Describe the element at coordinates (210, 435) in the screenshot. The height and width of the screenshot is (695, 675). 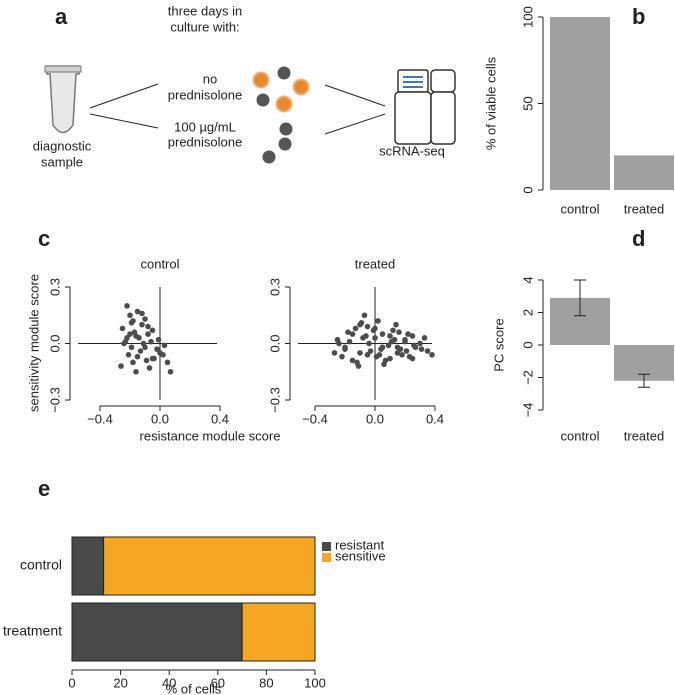
I see `x-axis-label: resistance module score` at that location.